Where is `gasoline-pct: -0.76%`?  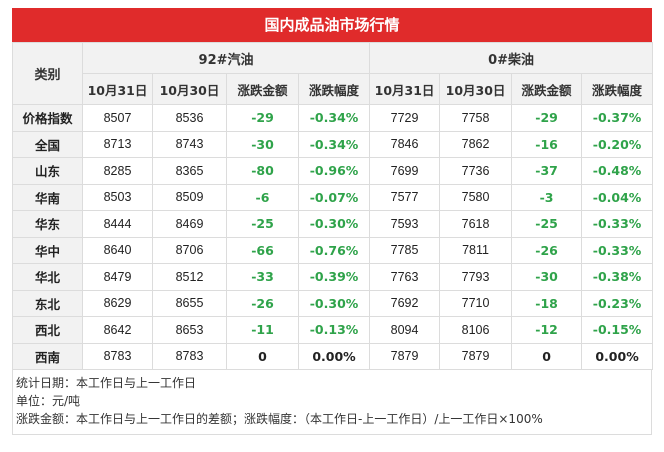
gasoline-pct: -0.76% is located at coordinates (334, 250).